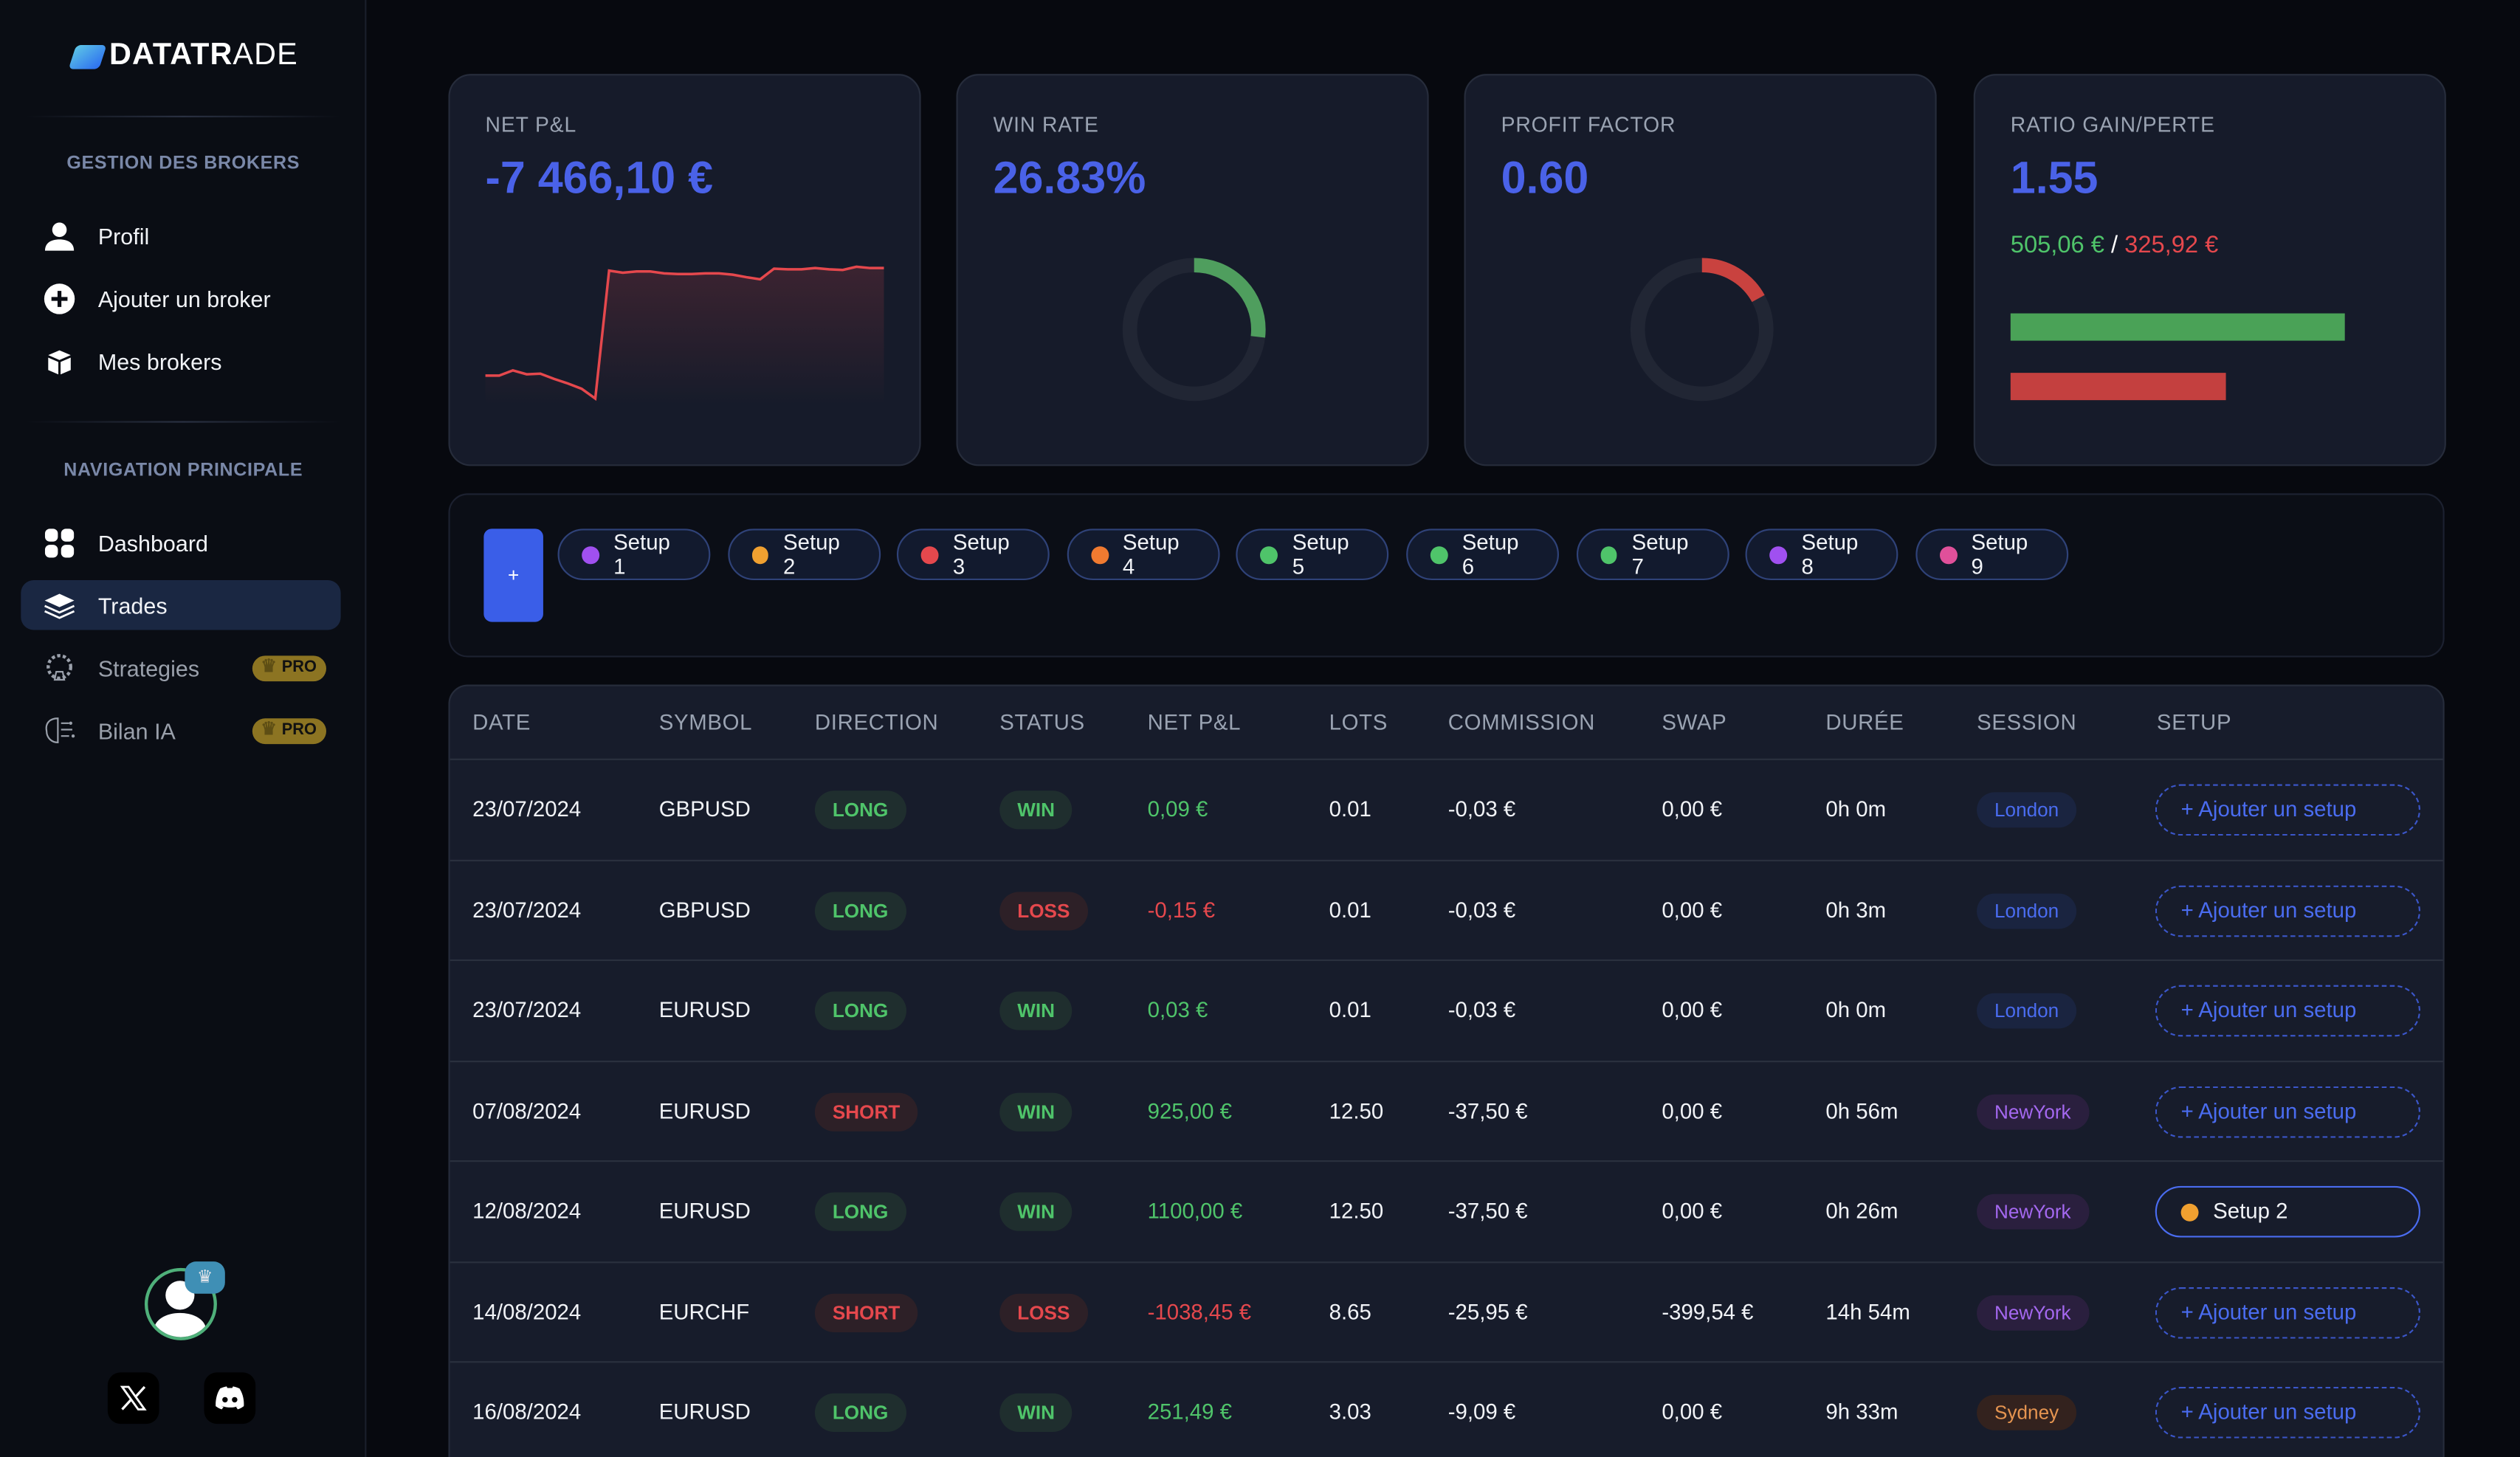 This screenshot has width=2520, height=1457. I want to click on setup-chip: Setup 7, so click(1652, 554).